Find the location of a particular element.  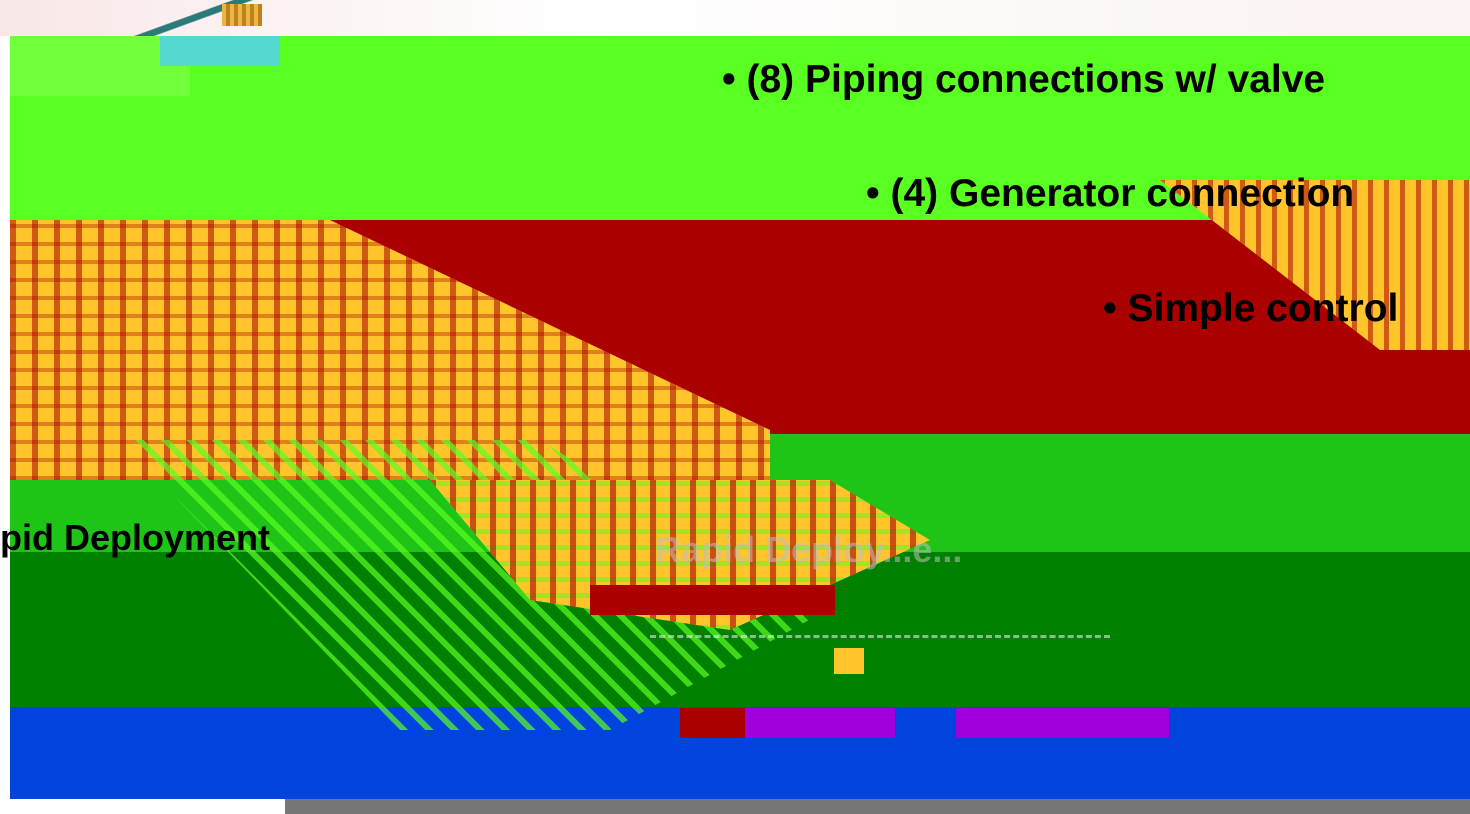

red-swatch-center is located at coordinates (712, 600).